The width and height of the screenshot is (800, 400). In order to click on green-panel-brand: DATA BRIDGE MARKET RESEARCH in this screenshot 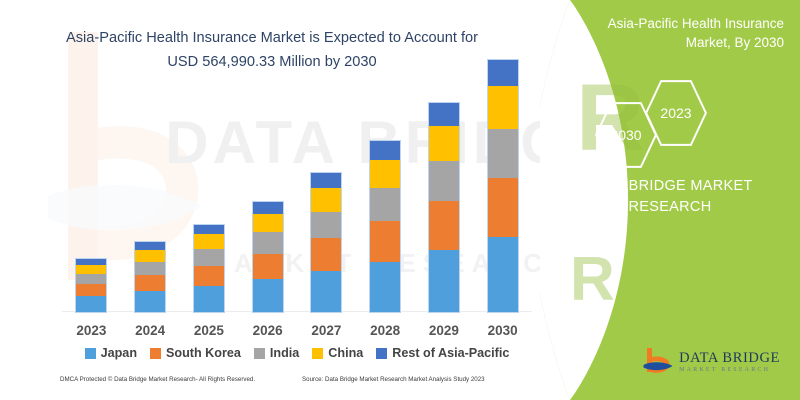, I will do `click(670, 197)`.